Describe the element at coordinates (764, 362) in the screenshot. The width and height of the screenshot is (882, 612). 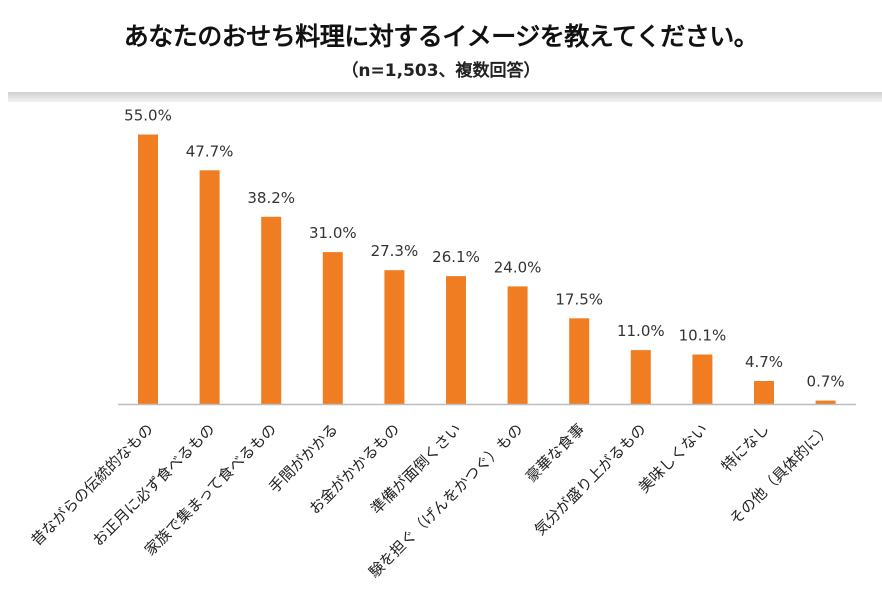
I see `value-label-11: 4.7%` at that location.